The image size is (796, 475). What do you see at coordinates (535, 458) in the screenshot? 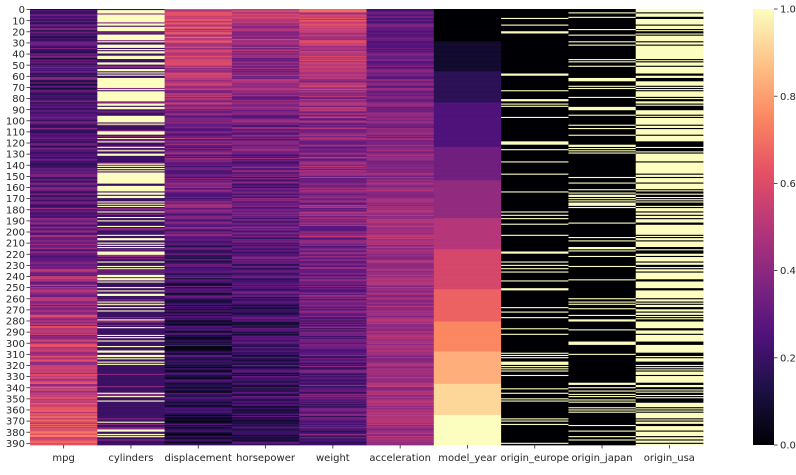
I see `x-tick-label: origin_europe` at bounding box center [535, 458].